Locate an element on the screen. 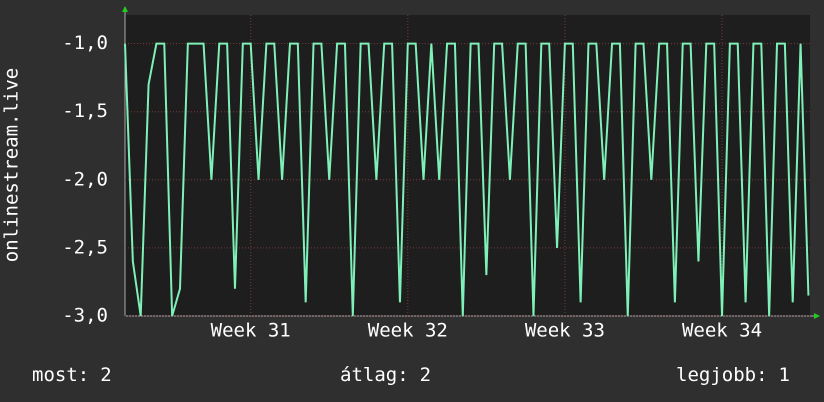 The width and height of the screenshot is (824, 402). y-tick-label: -3,0 is located at coordinates (85, 316).